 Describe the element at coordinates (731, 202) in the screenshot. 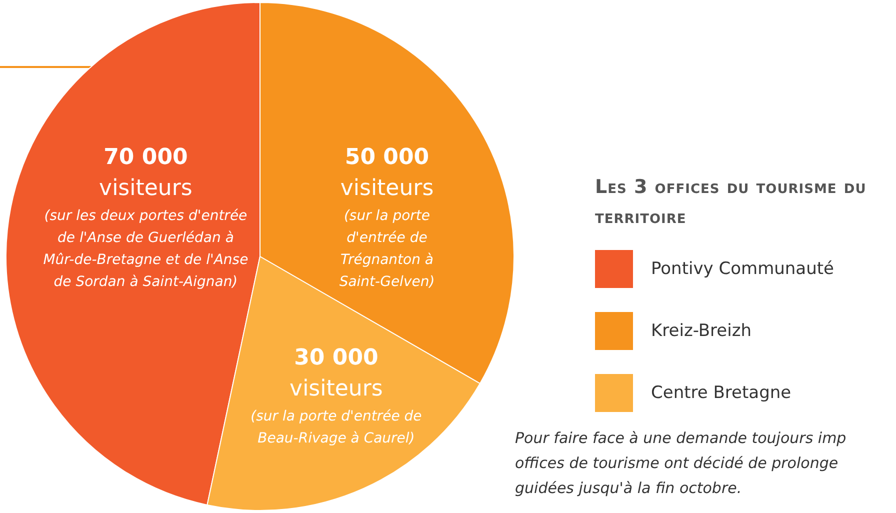

I see `legend-title: Les 3 offices du tourisme du territoire` at that location.